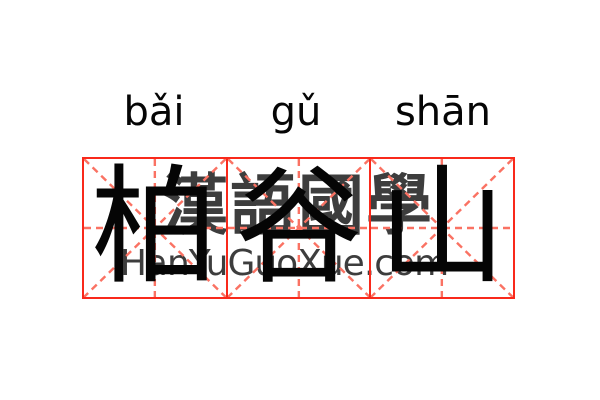 The height and width of the screenshot is (400, 600). I want to click on grid-cell-3: 山, so click(441, 228).